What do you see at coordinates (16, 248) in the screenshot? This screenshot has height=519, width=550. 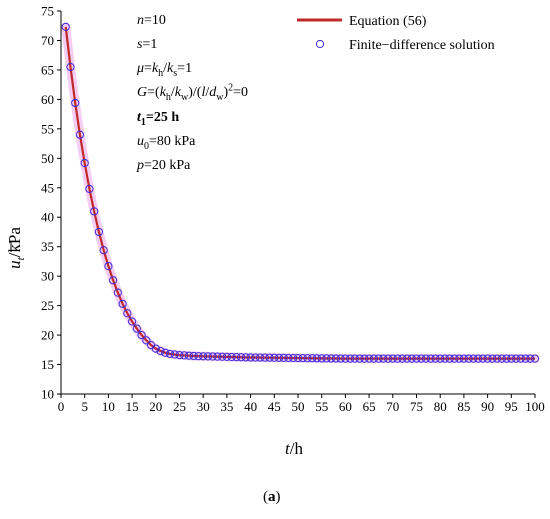 I see `svg-text: ut/kPa` at bounding box center [16, 248].